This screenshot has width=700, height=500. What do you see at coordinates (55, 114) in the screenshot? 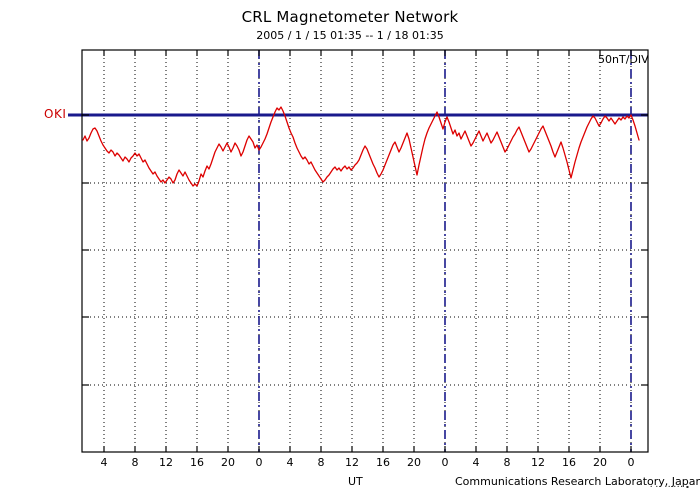
I see `station-label: OKI` at bounding box center [55, 114].